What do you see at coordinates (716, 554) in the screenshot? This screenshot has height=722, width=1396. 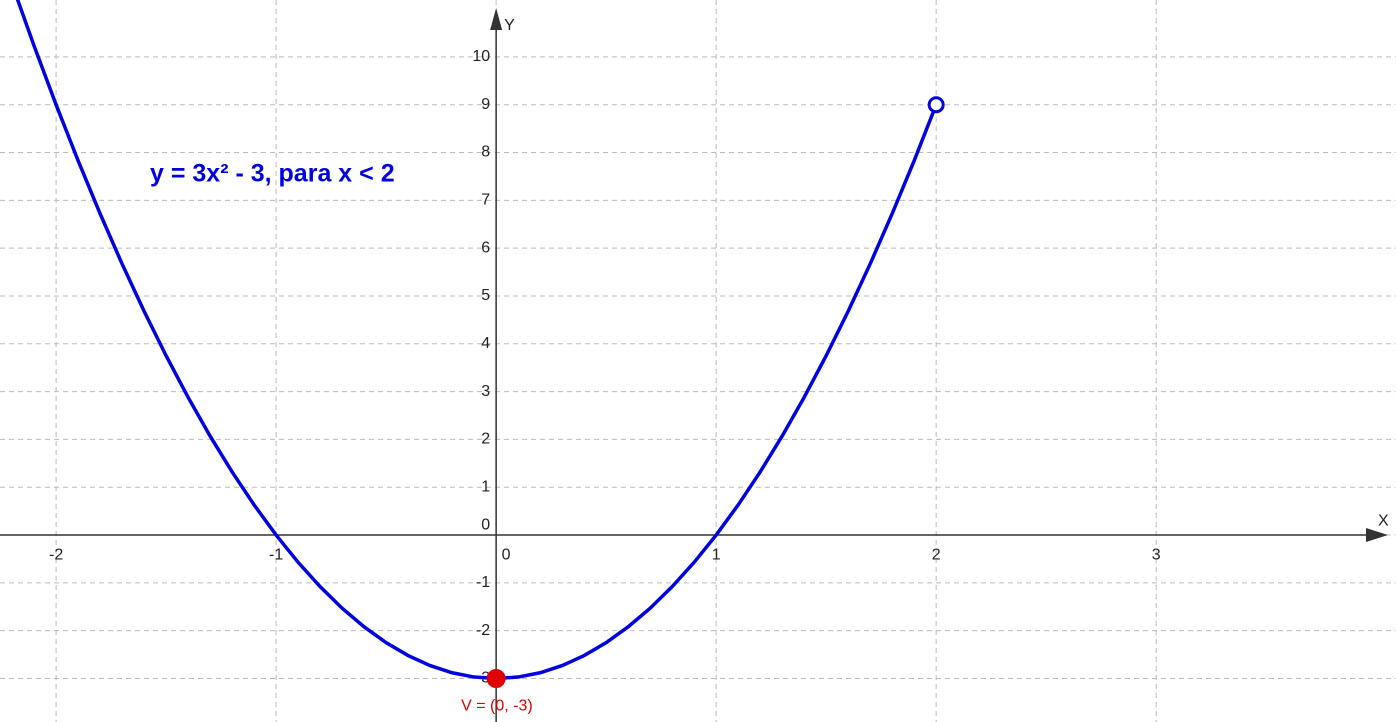 I see `x-tick-label: 1` at bounding box center [716, 554].